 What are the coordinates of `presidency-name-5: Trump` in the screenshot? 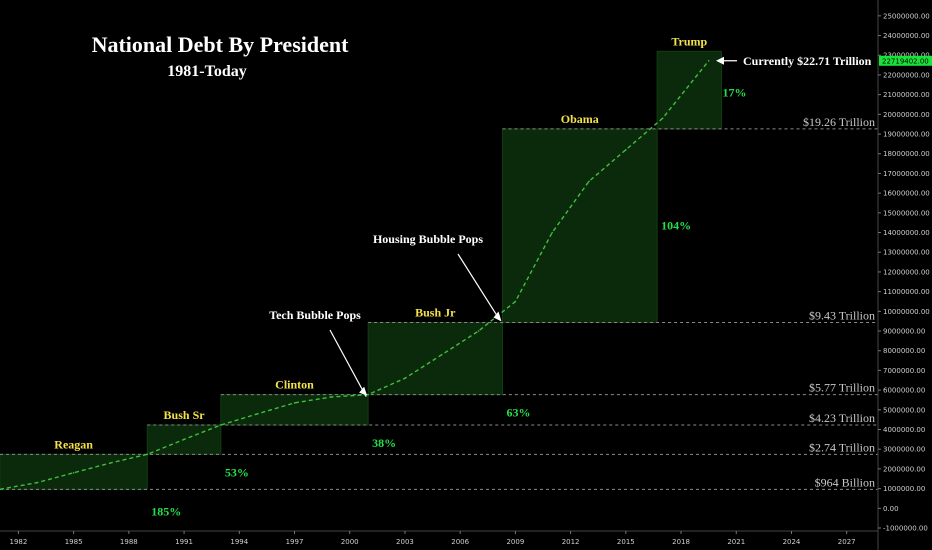 It's located at (689, 41).